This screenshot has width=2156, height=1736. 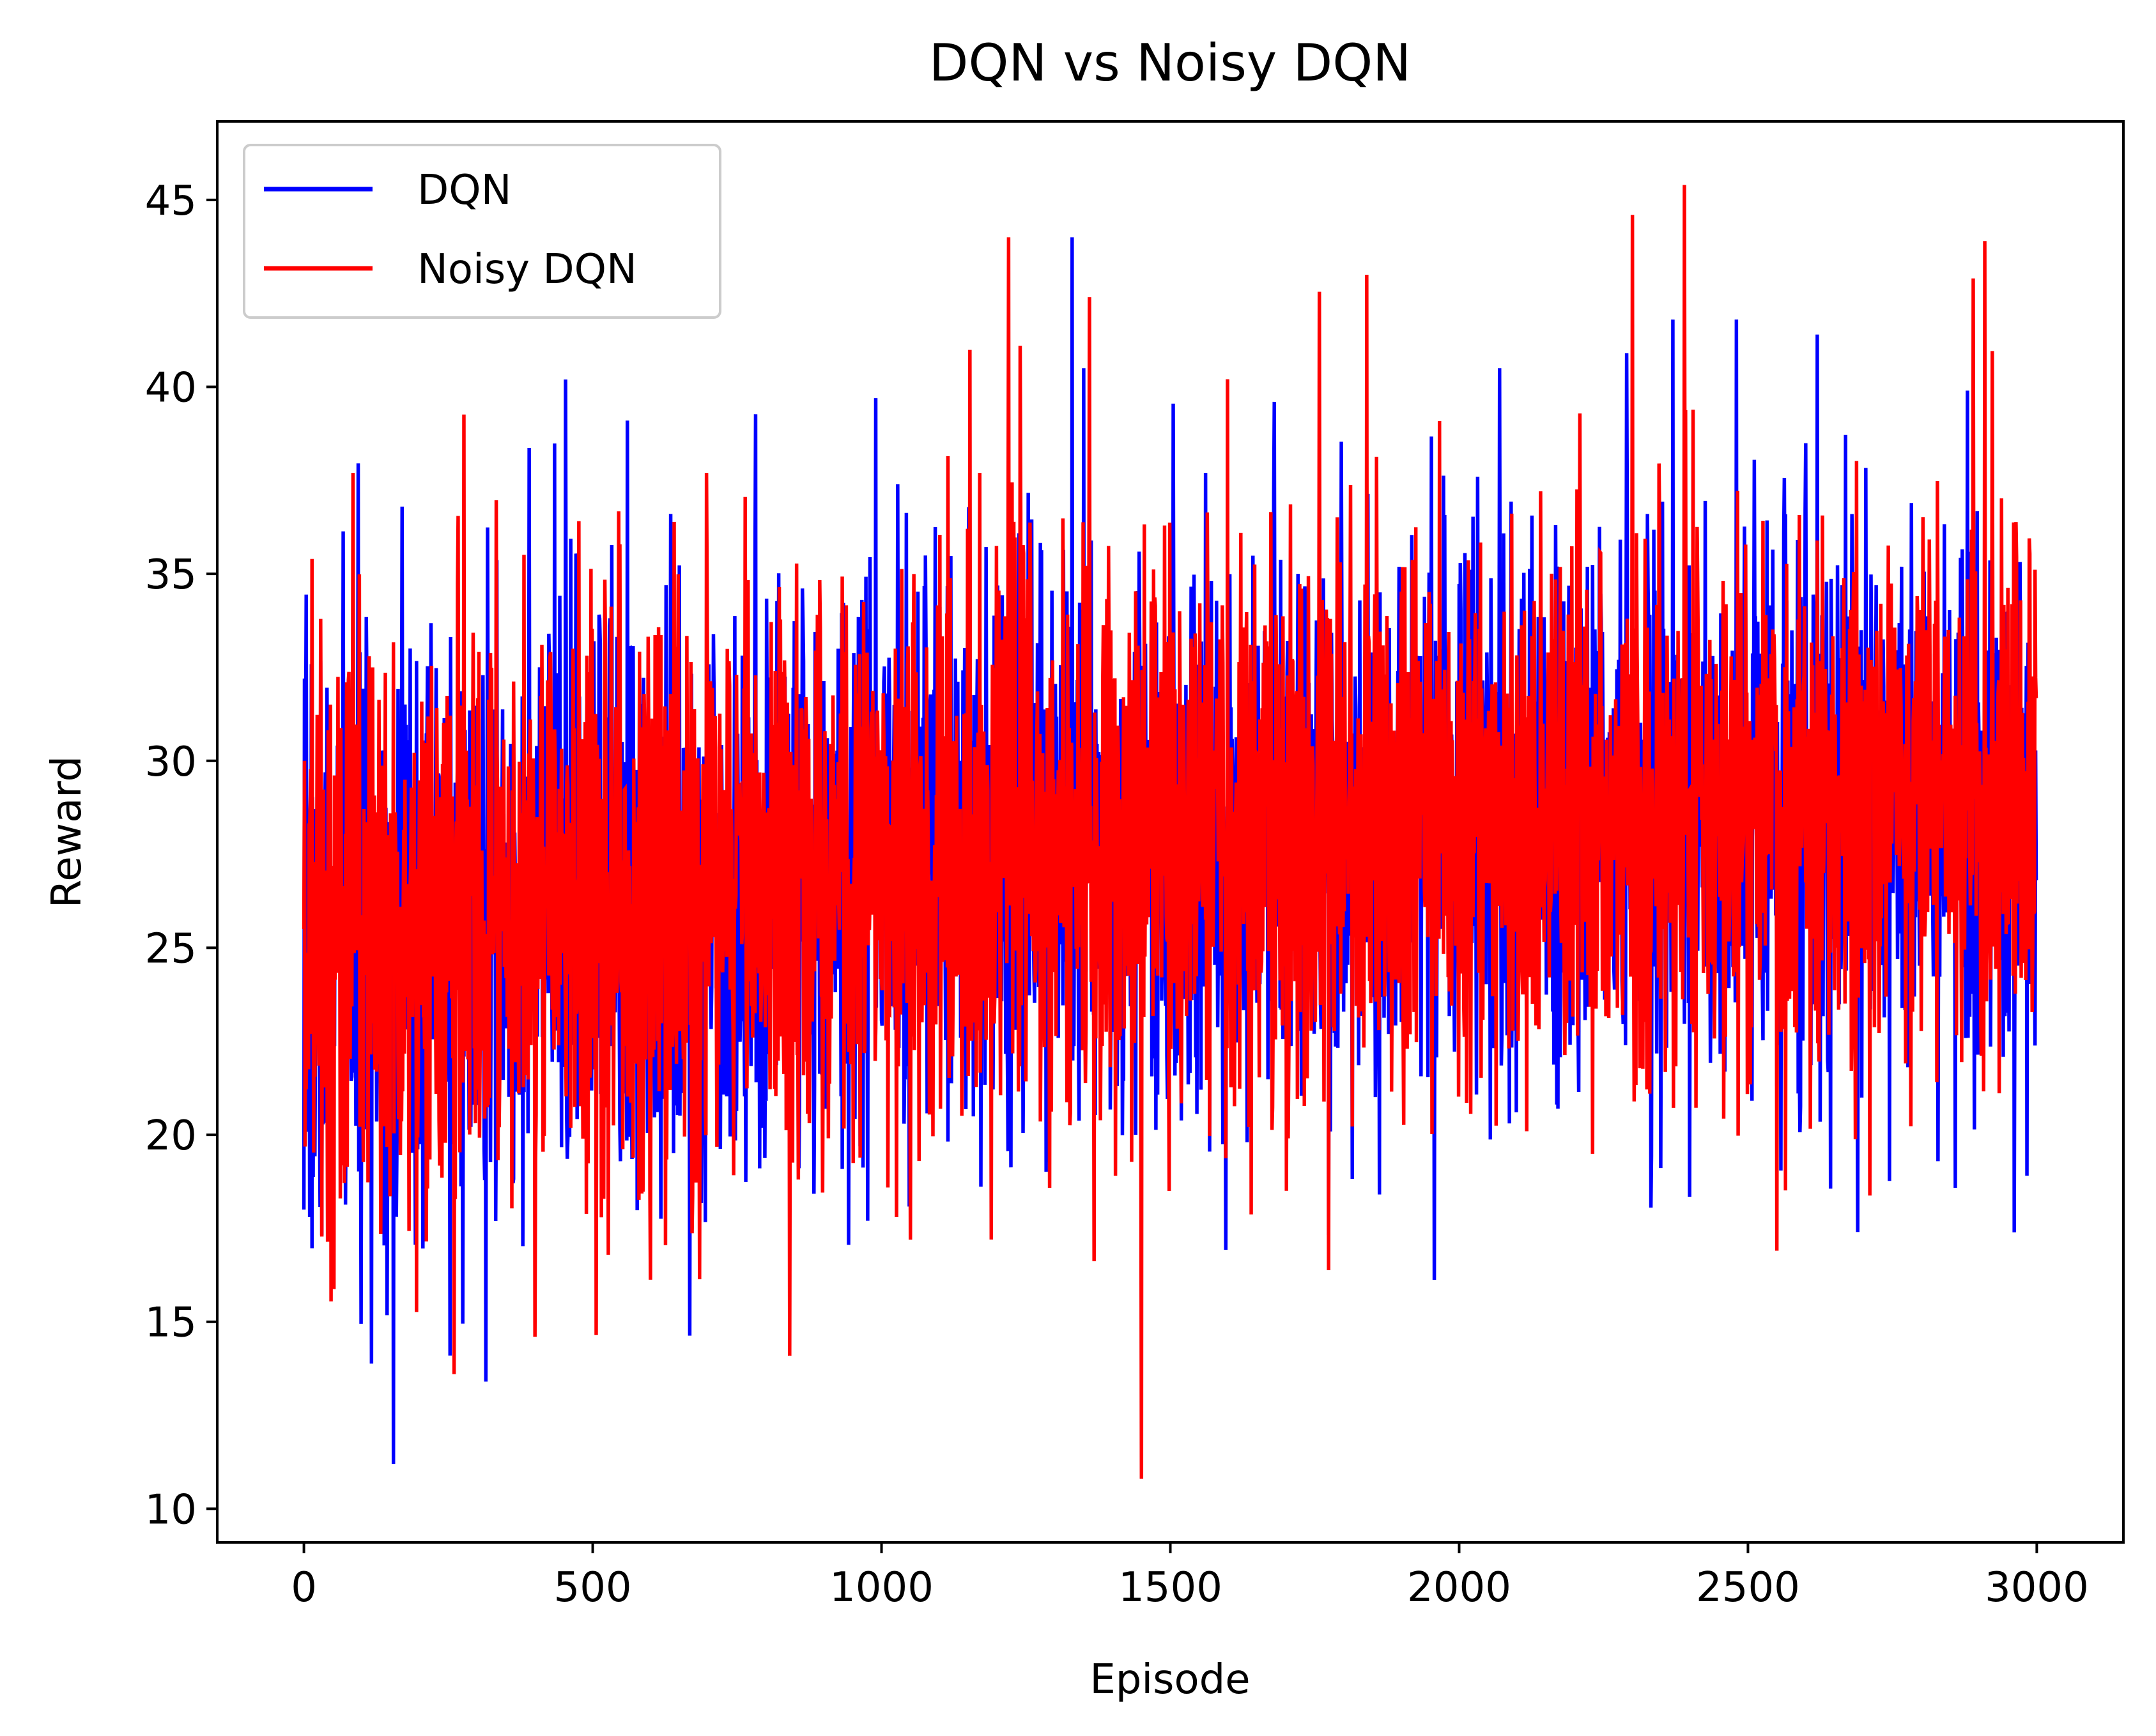 I want to click on x-tick-label: 1500, so click(x=1170, y=1587).